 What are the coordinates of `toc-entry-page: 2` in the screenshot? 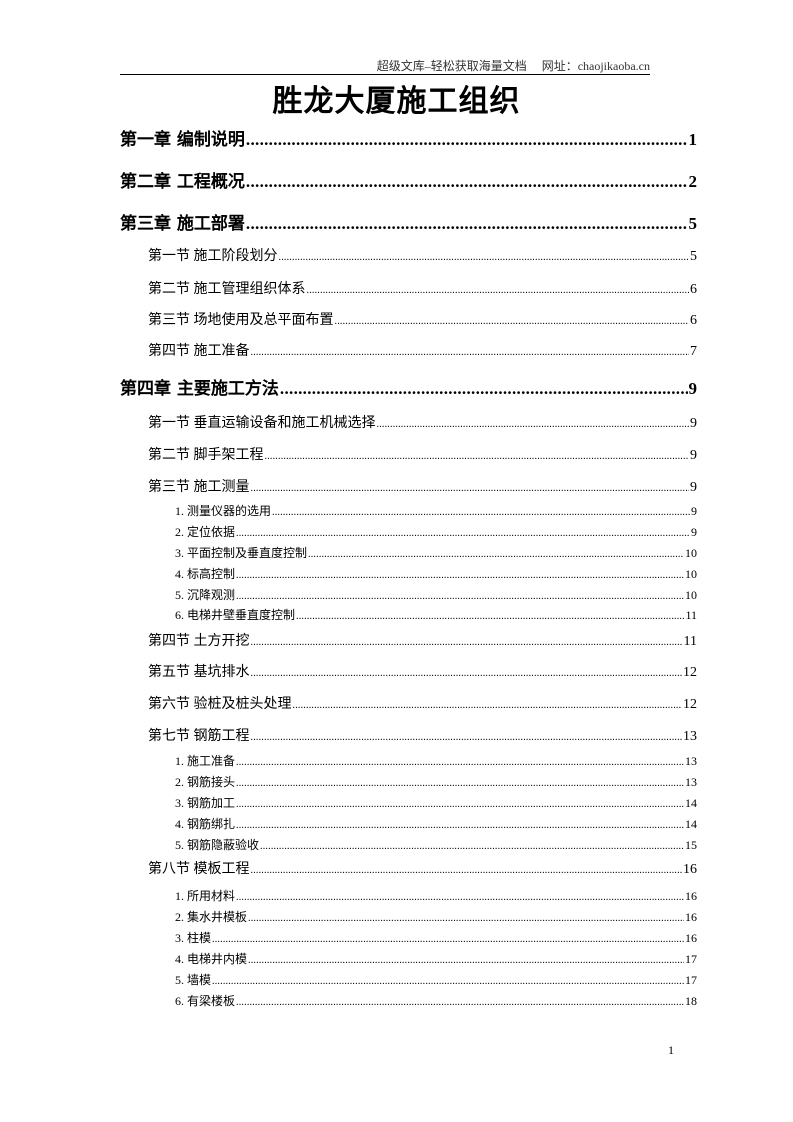 It's located at (693, 181).